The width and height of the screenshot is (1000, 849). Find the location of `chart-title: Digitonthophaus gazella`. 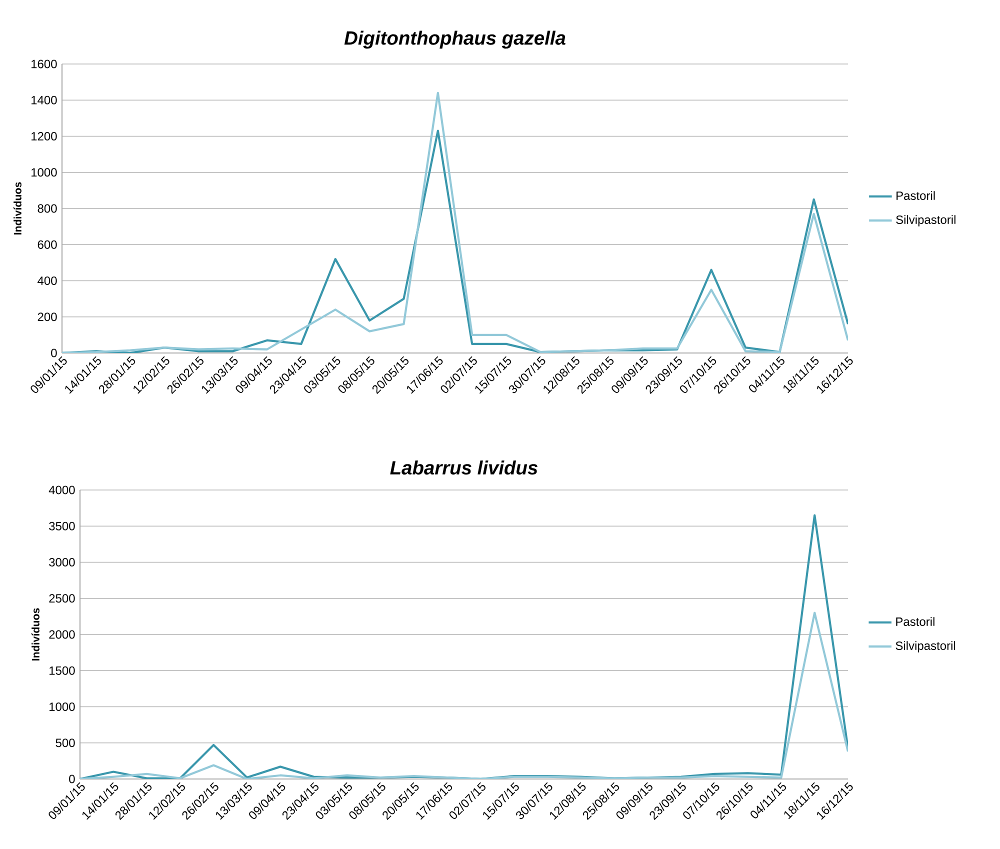

chart-title: Digitonthophaus gazella is located at coordinates (455, 39).